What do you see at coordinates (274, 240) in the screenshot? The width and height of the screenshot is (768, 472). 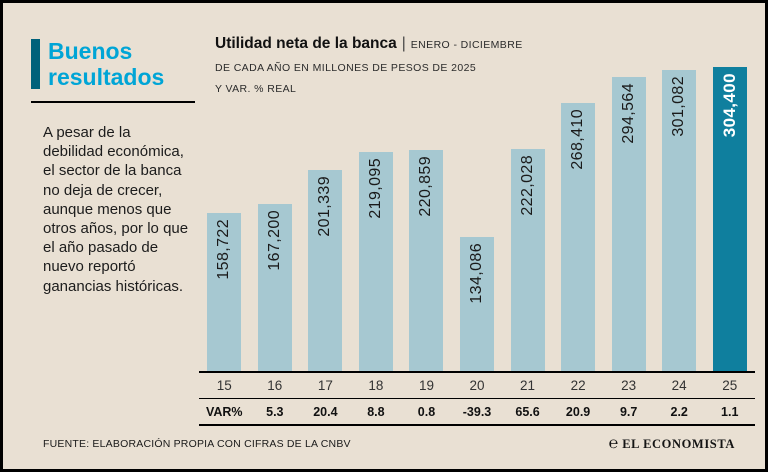 I see `bar-value-label: 167,200` at bounding box center [274, 240].